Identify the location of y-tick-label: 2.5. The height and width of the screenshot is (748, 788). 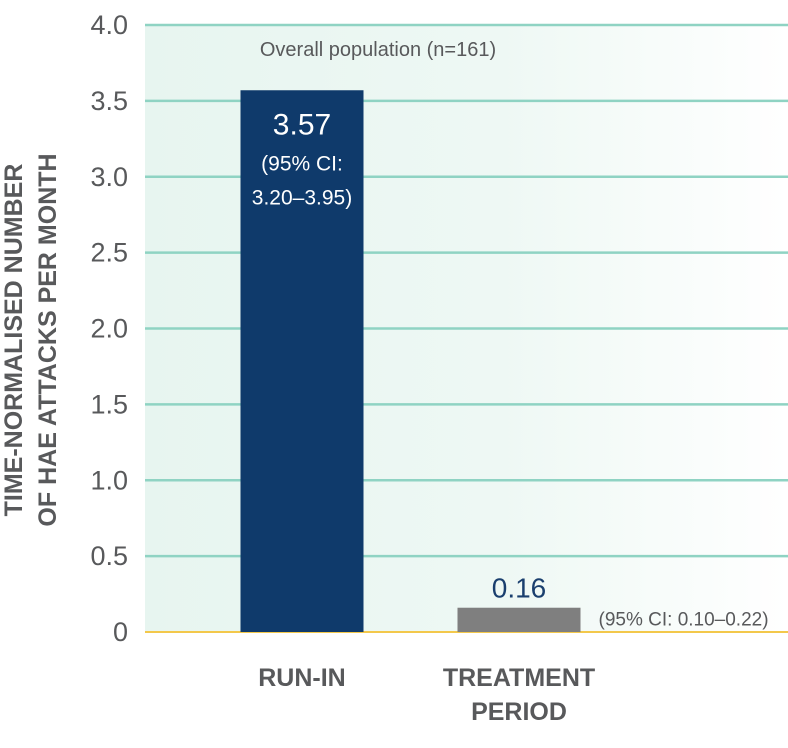
(109, 253).